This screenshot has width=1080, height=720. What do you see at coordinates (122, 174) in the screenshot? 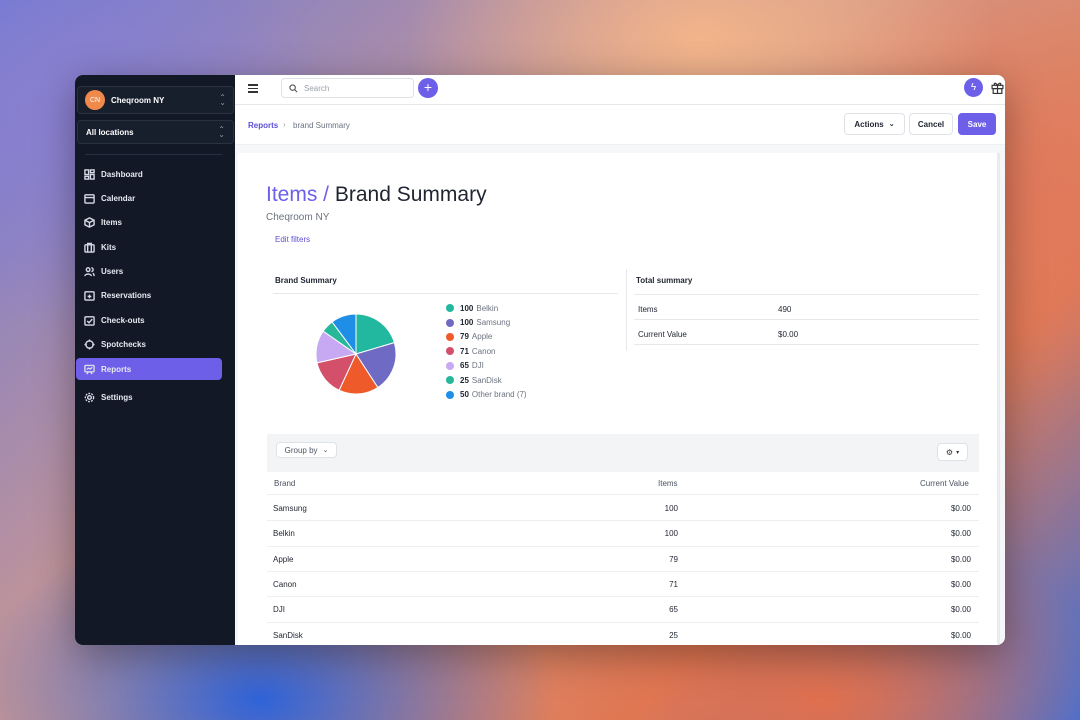
I see `sidebar-item-label: Dashboard` at bounding box center [122, 174].